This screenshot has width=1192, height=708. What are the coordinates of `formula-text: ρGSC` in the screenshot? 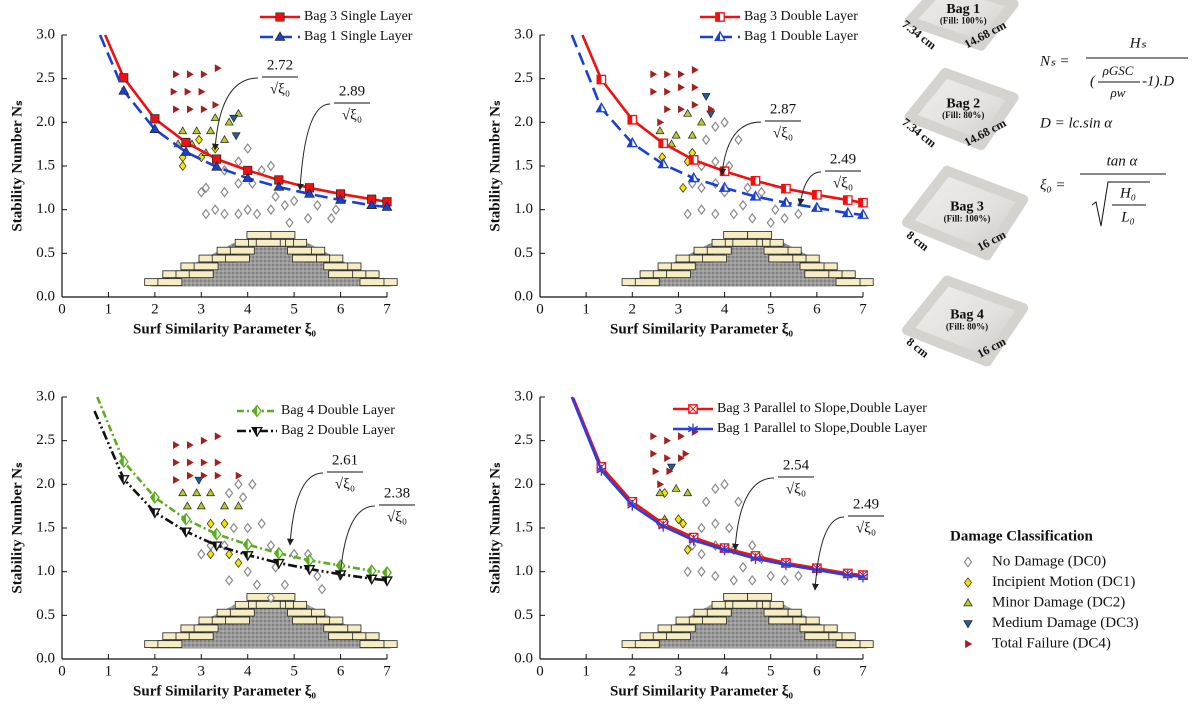 It's located at (1118, 70).